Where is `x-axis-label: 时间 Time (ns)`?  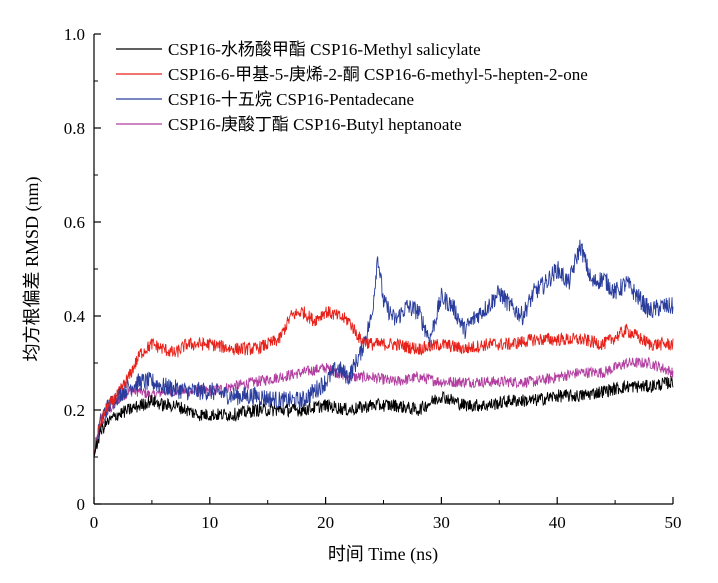 x-axis-label: 时间 Time (ns) is located at coordinates (383, 554).